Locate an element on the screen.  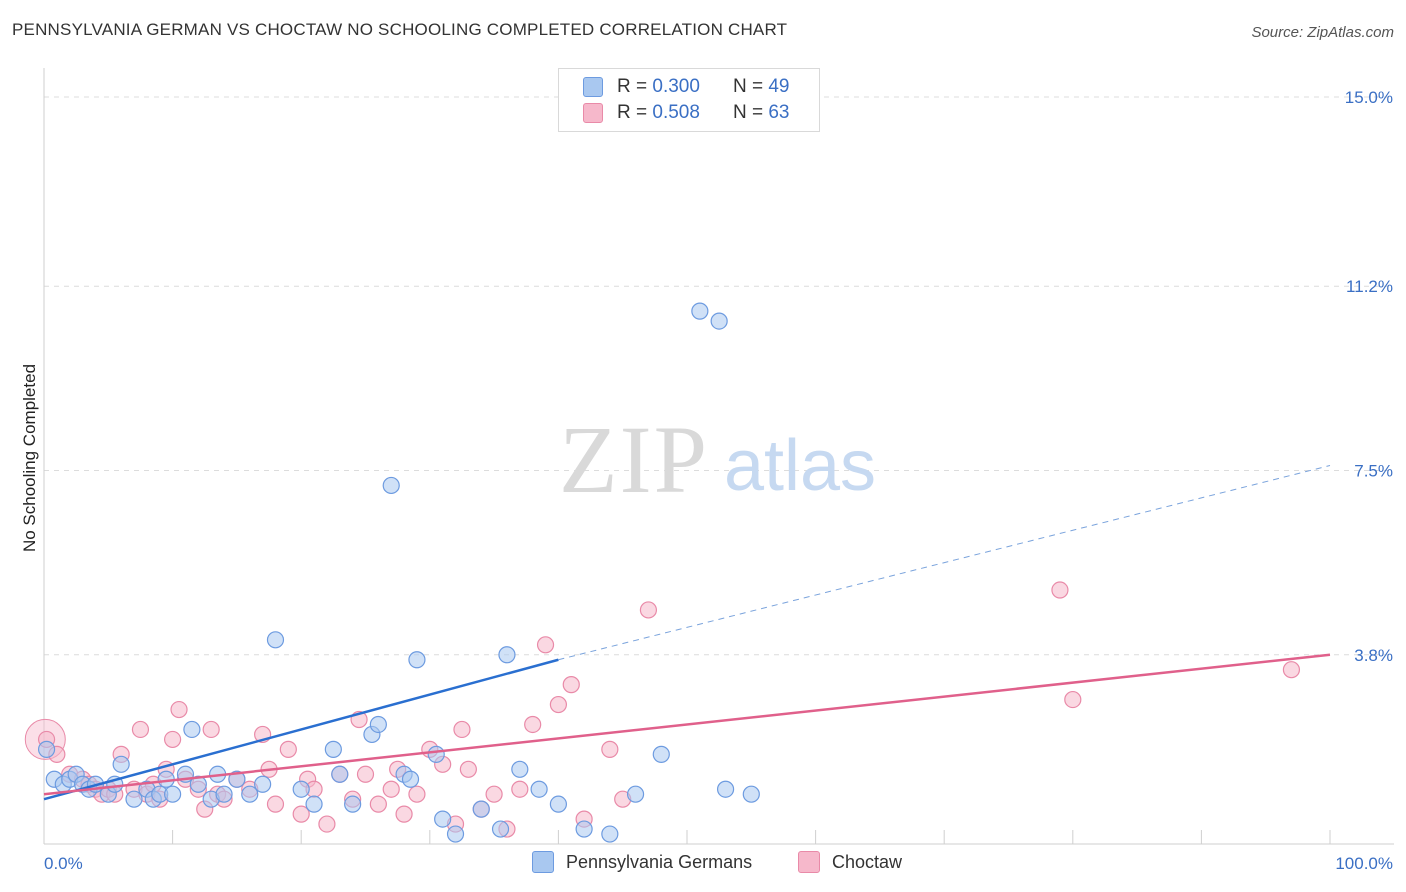
series-swatch-pennsylvania is located at coordinates (543, 862).